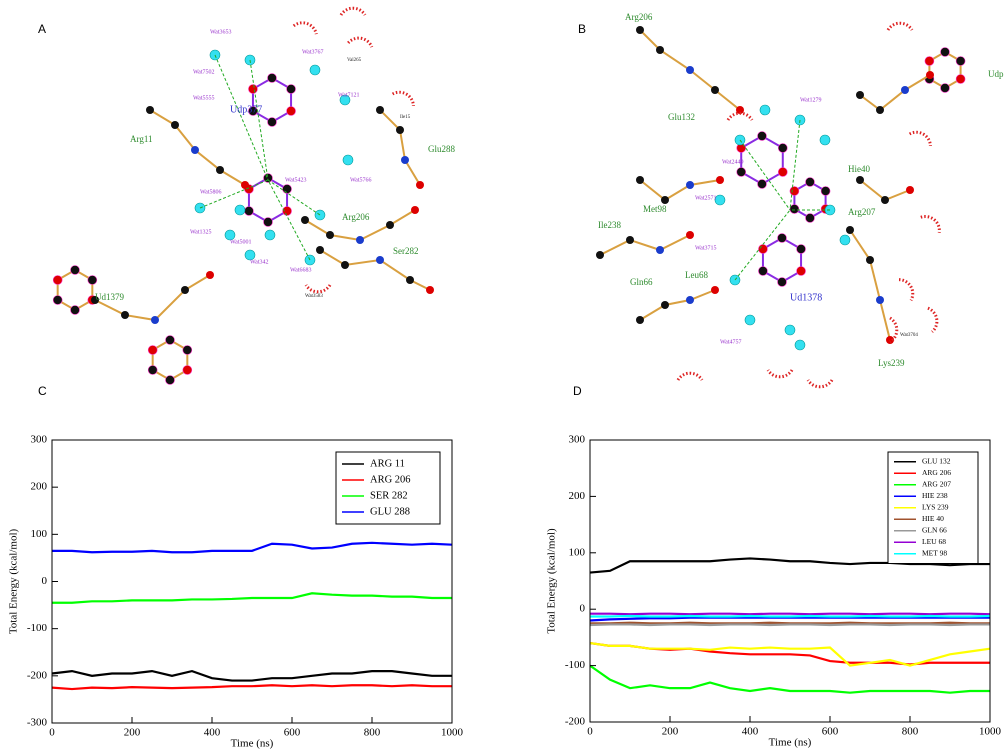 This screenshot has width=1005, height=749. What do you see at coordinates (387, 463) in the screenshot?
I see `legend-label: ARG 11` at bounding box center [387, 463].